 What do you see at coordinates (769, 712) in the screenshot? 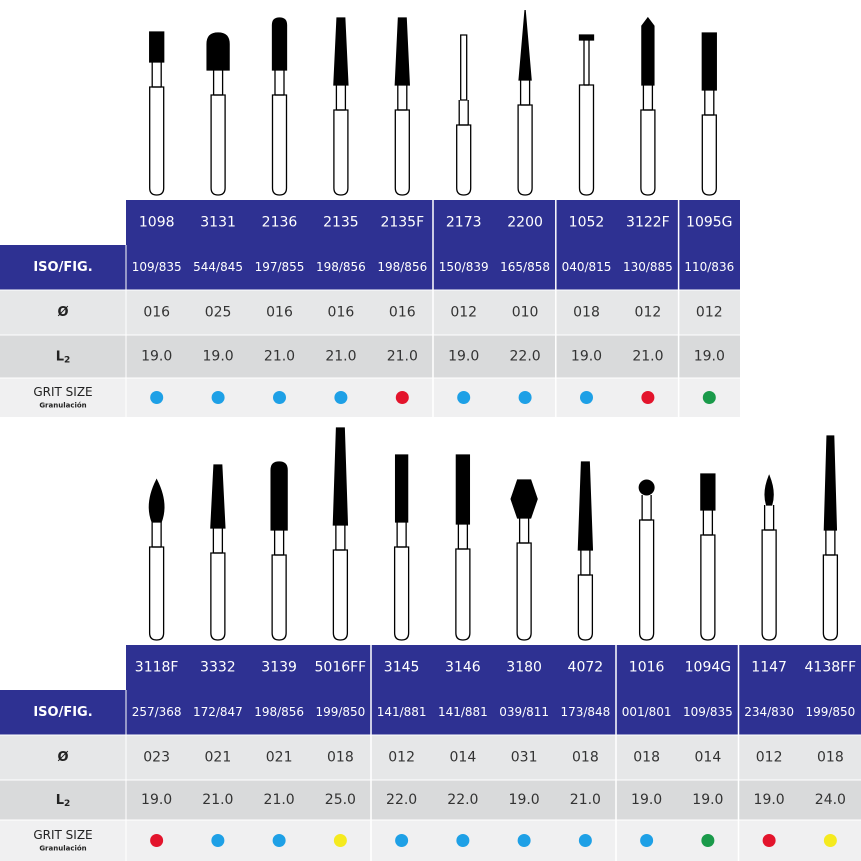
I see `iso-value: 234/830` at bounding box center [769, 712].